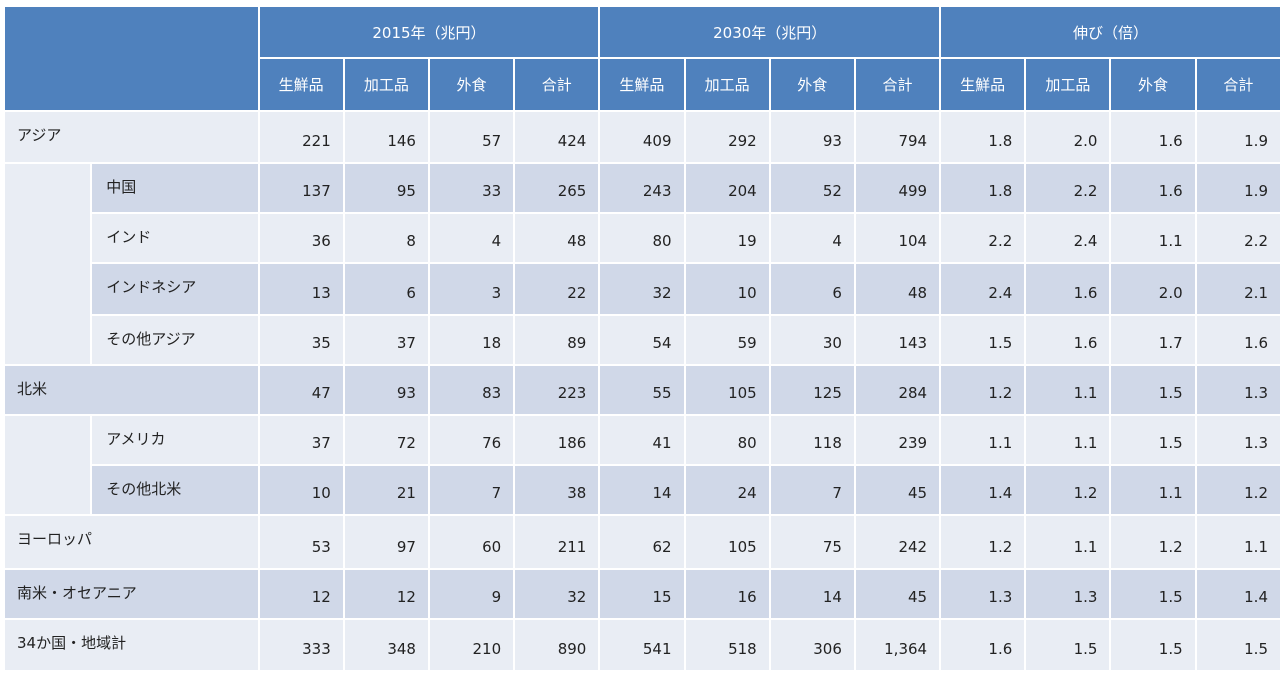 This screenshot has height=673, width=1285. I want to click on value-cell: 12, so click(301, 594).